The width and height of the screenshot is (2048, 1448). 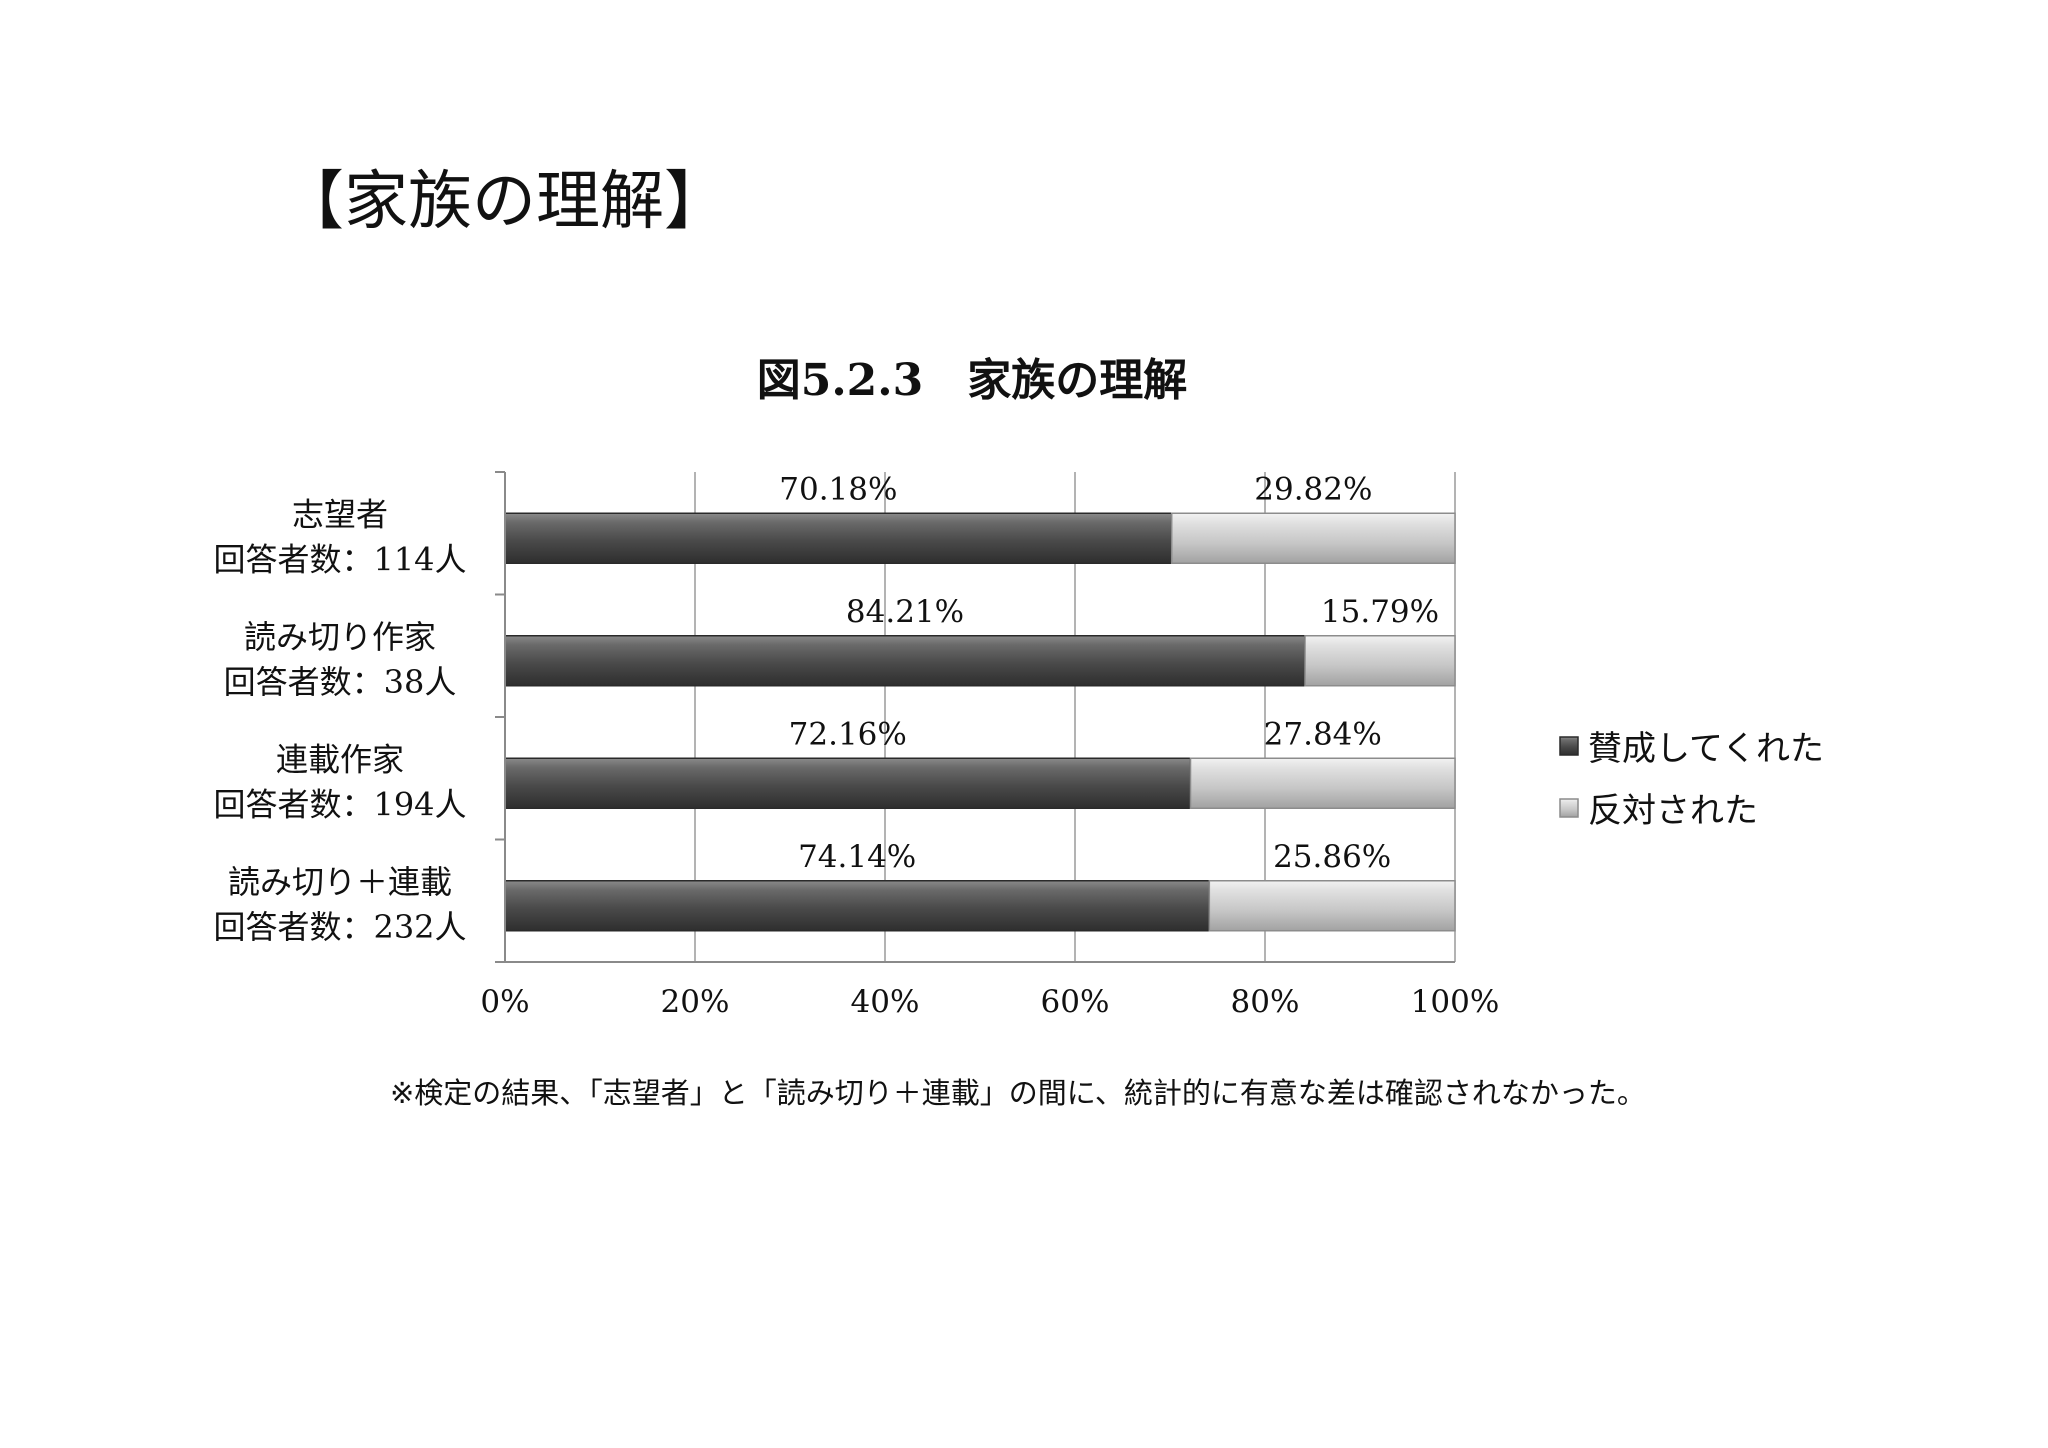 I want to click on category-respondents-label: 回答者数：38人, so click(x=340, y=682).